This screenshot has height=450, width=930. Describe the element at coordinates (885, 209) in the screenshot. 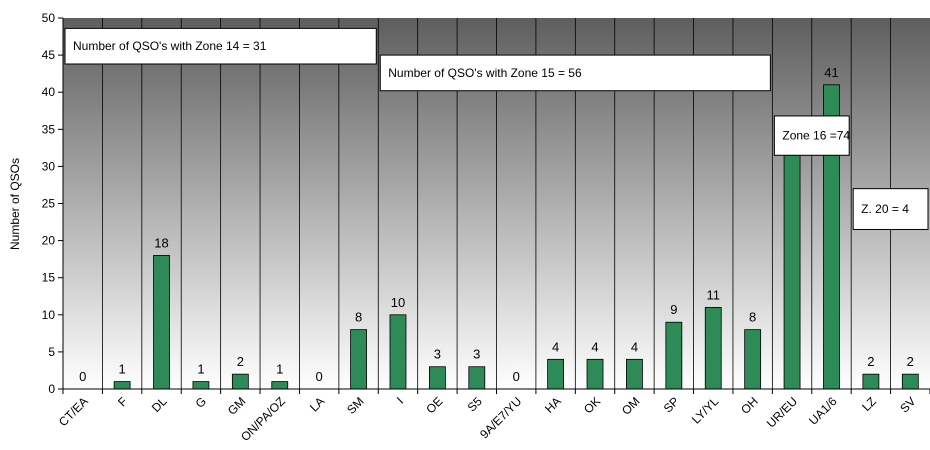

I see `annotation-text: Z. 20 = 4` at that location.